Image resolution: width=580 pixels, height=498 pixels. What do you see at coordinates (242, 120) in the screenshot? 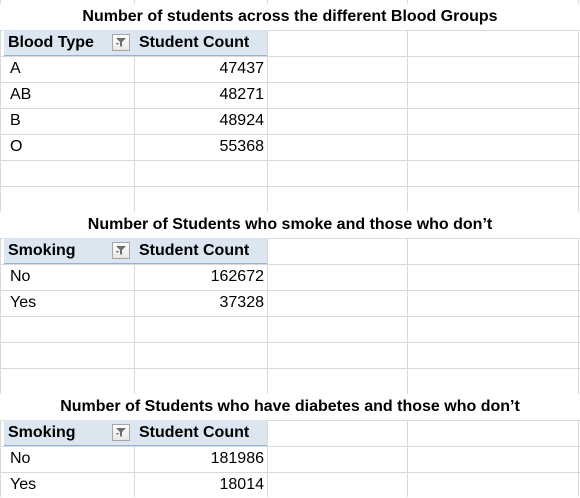
I see `row-value: 48924` at bounding box center [242, 120].